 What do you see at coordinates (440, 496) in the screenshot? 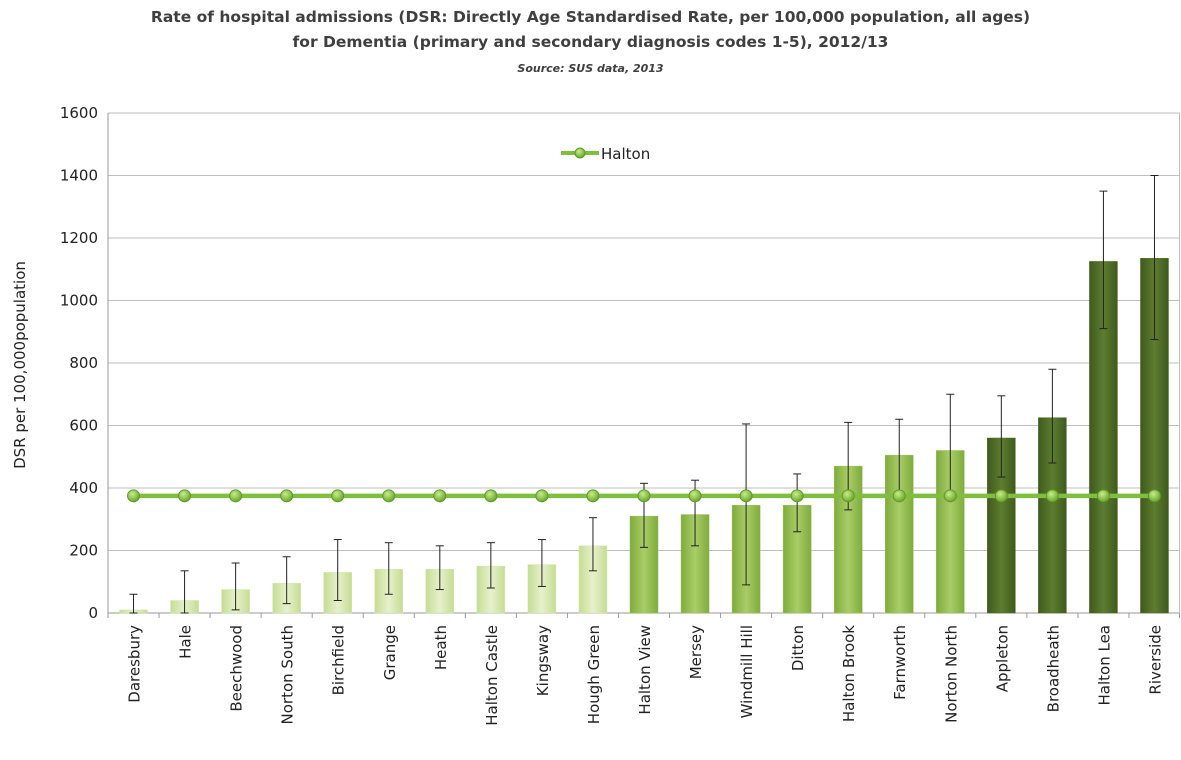
I see `series-point-halton-heath` at bounding box center [440, 496].